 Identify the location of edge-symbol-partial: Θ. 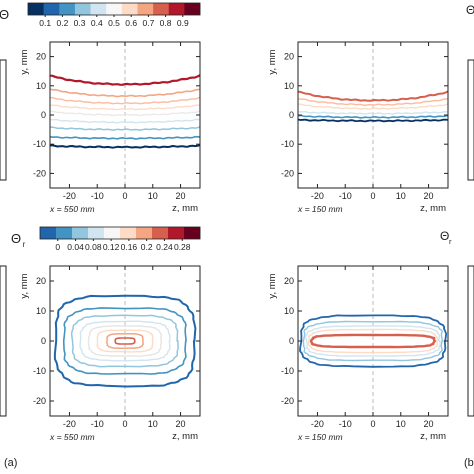
(444, 236).